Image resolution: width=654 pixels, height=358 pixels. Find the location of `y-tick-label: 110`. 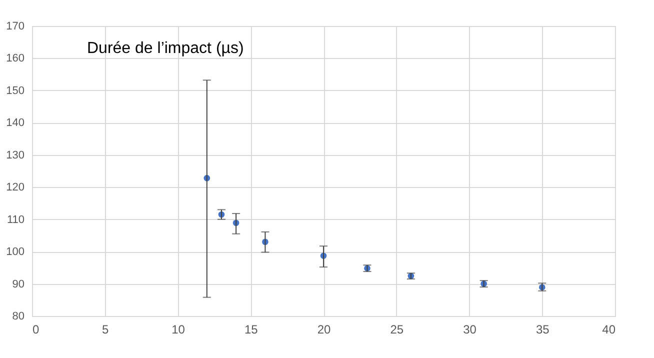

y-tick-label: 110 is located at coordinates (15, 220).